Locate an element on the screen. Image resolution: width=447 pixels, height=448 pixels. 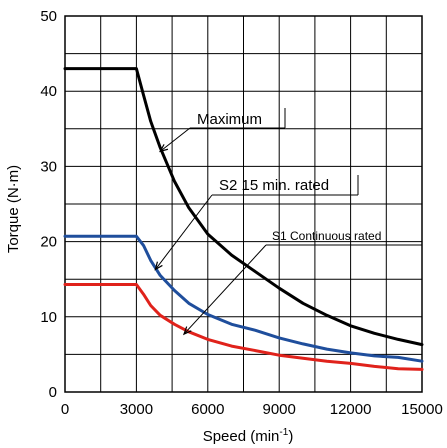
x-axis-label-exponent: -1 is located at coordinates (283, 432).